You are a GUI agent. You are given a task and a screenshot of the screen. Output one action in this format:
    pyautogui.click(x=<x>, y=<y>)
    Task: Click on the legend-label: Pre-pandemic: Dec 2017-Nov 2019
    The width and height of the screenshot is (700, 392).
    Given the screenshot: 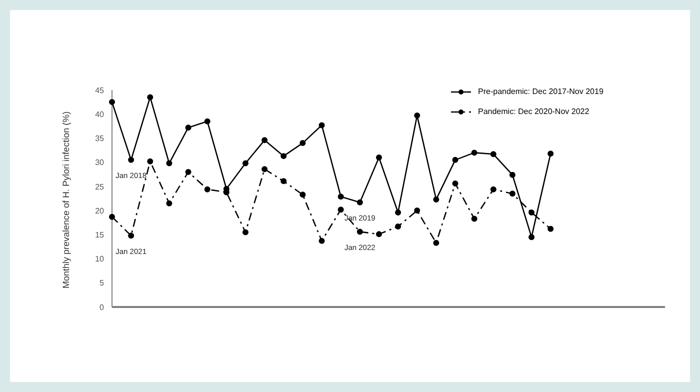 What is the action you would take?
    pyautogui.click(x=541, y=92)
    